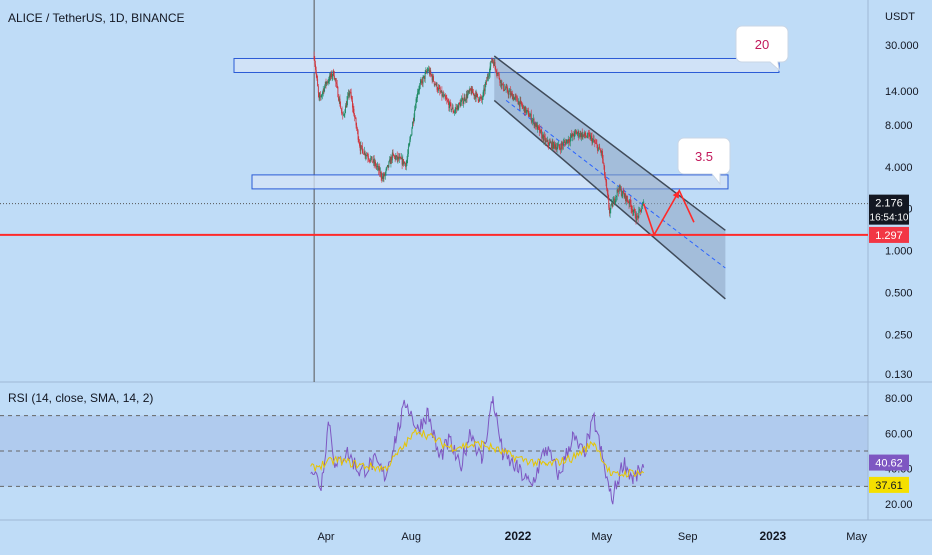  What do you see at coordinates (704, 161) in the screenshot?
I see `callout-bubble` at bounding box center [704, 161].